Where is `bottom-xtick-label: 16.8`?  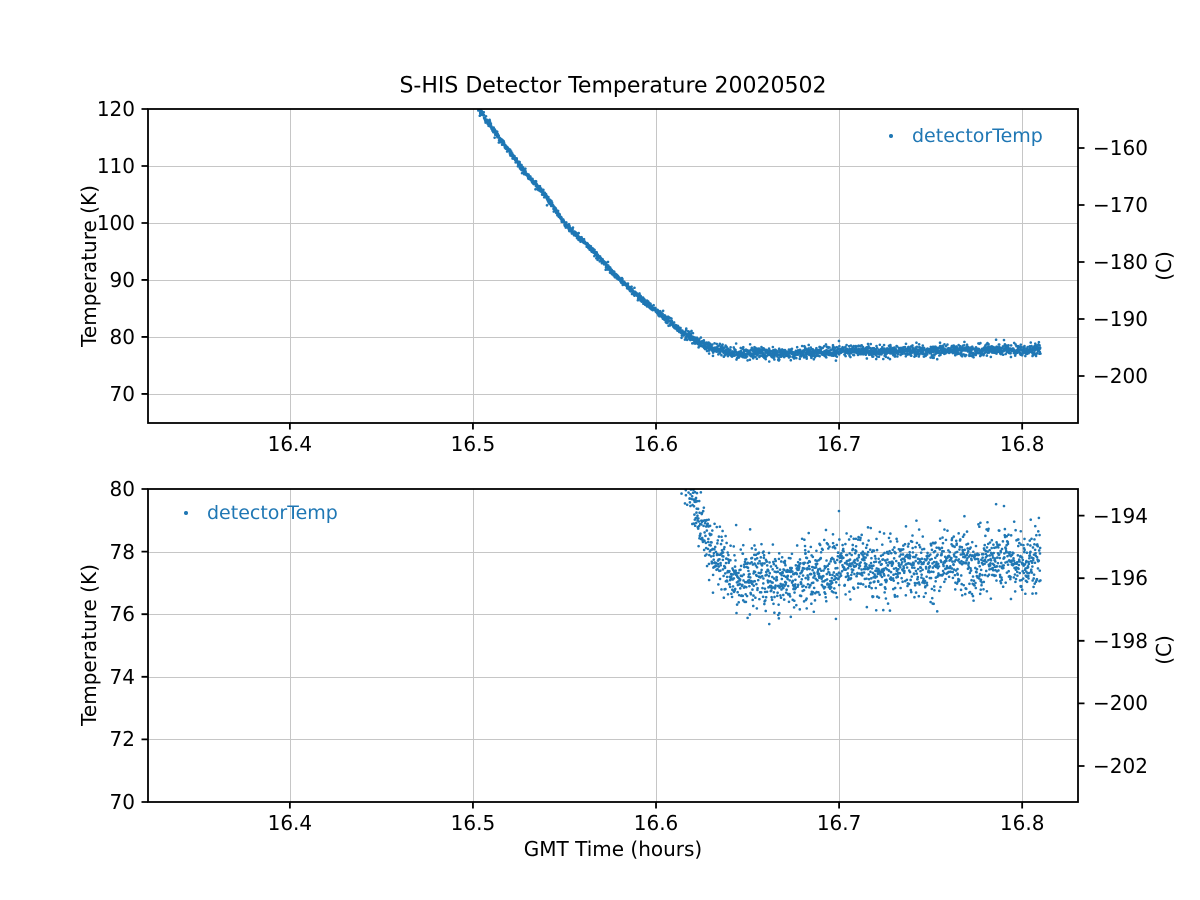 bottom-xtick-label: 16.8 is located at coordinates (1022, 823).